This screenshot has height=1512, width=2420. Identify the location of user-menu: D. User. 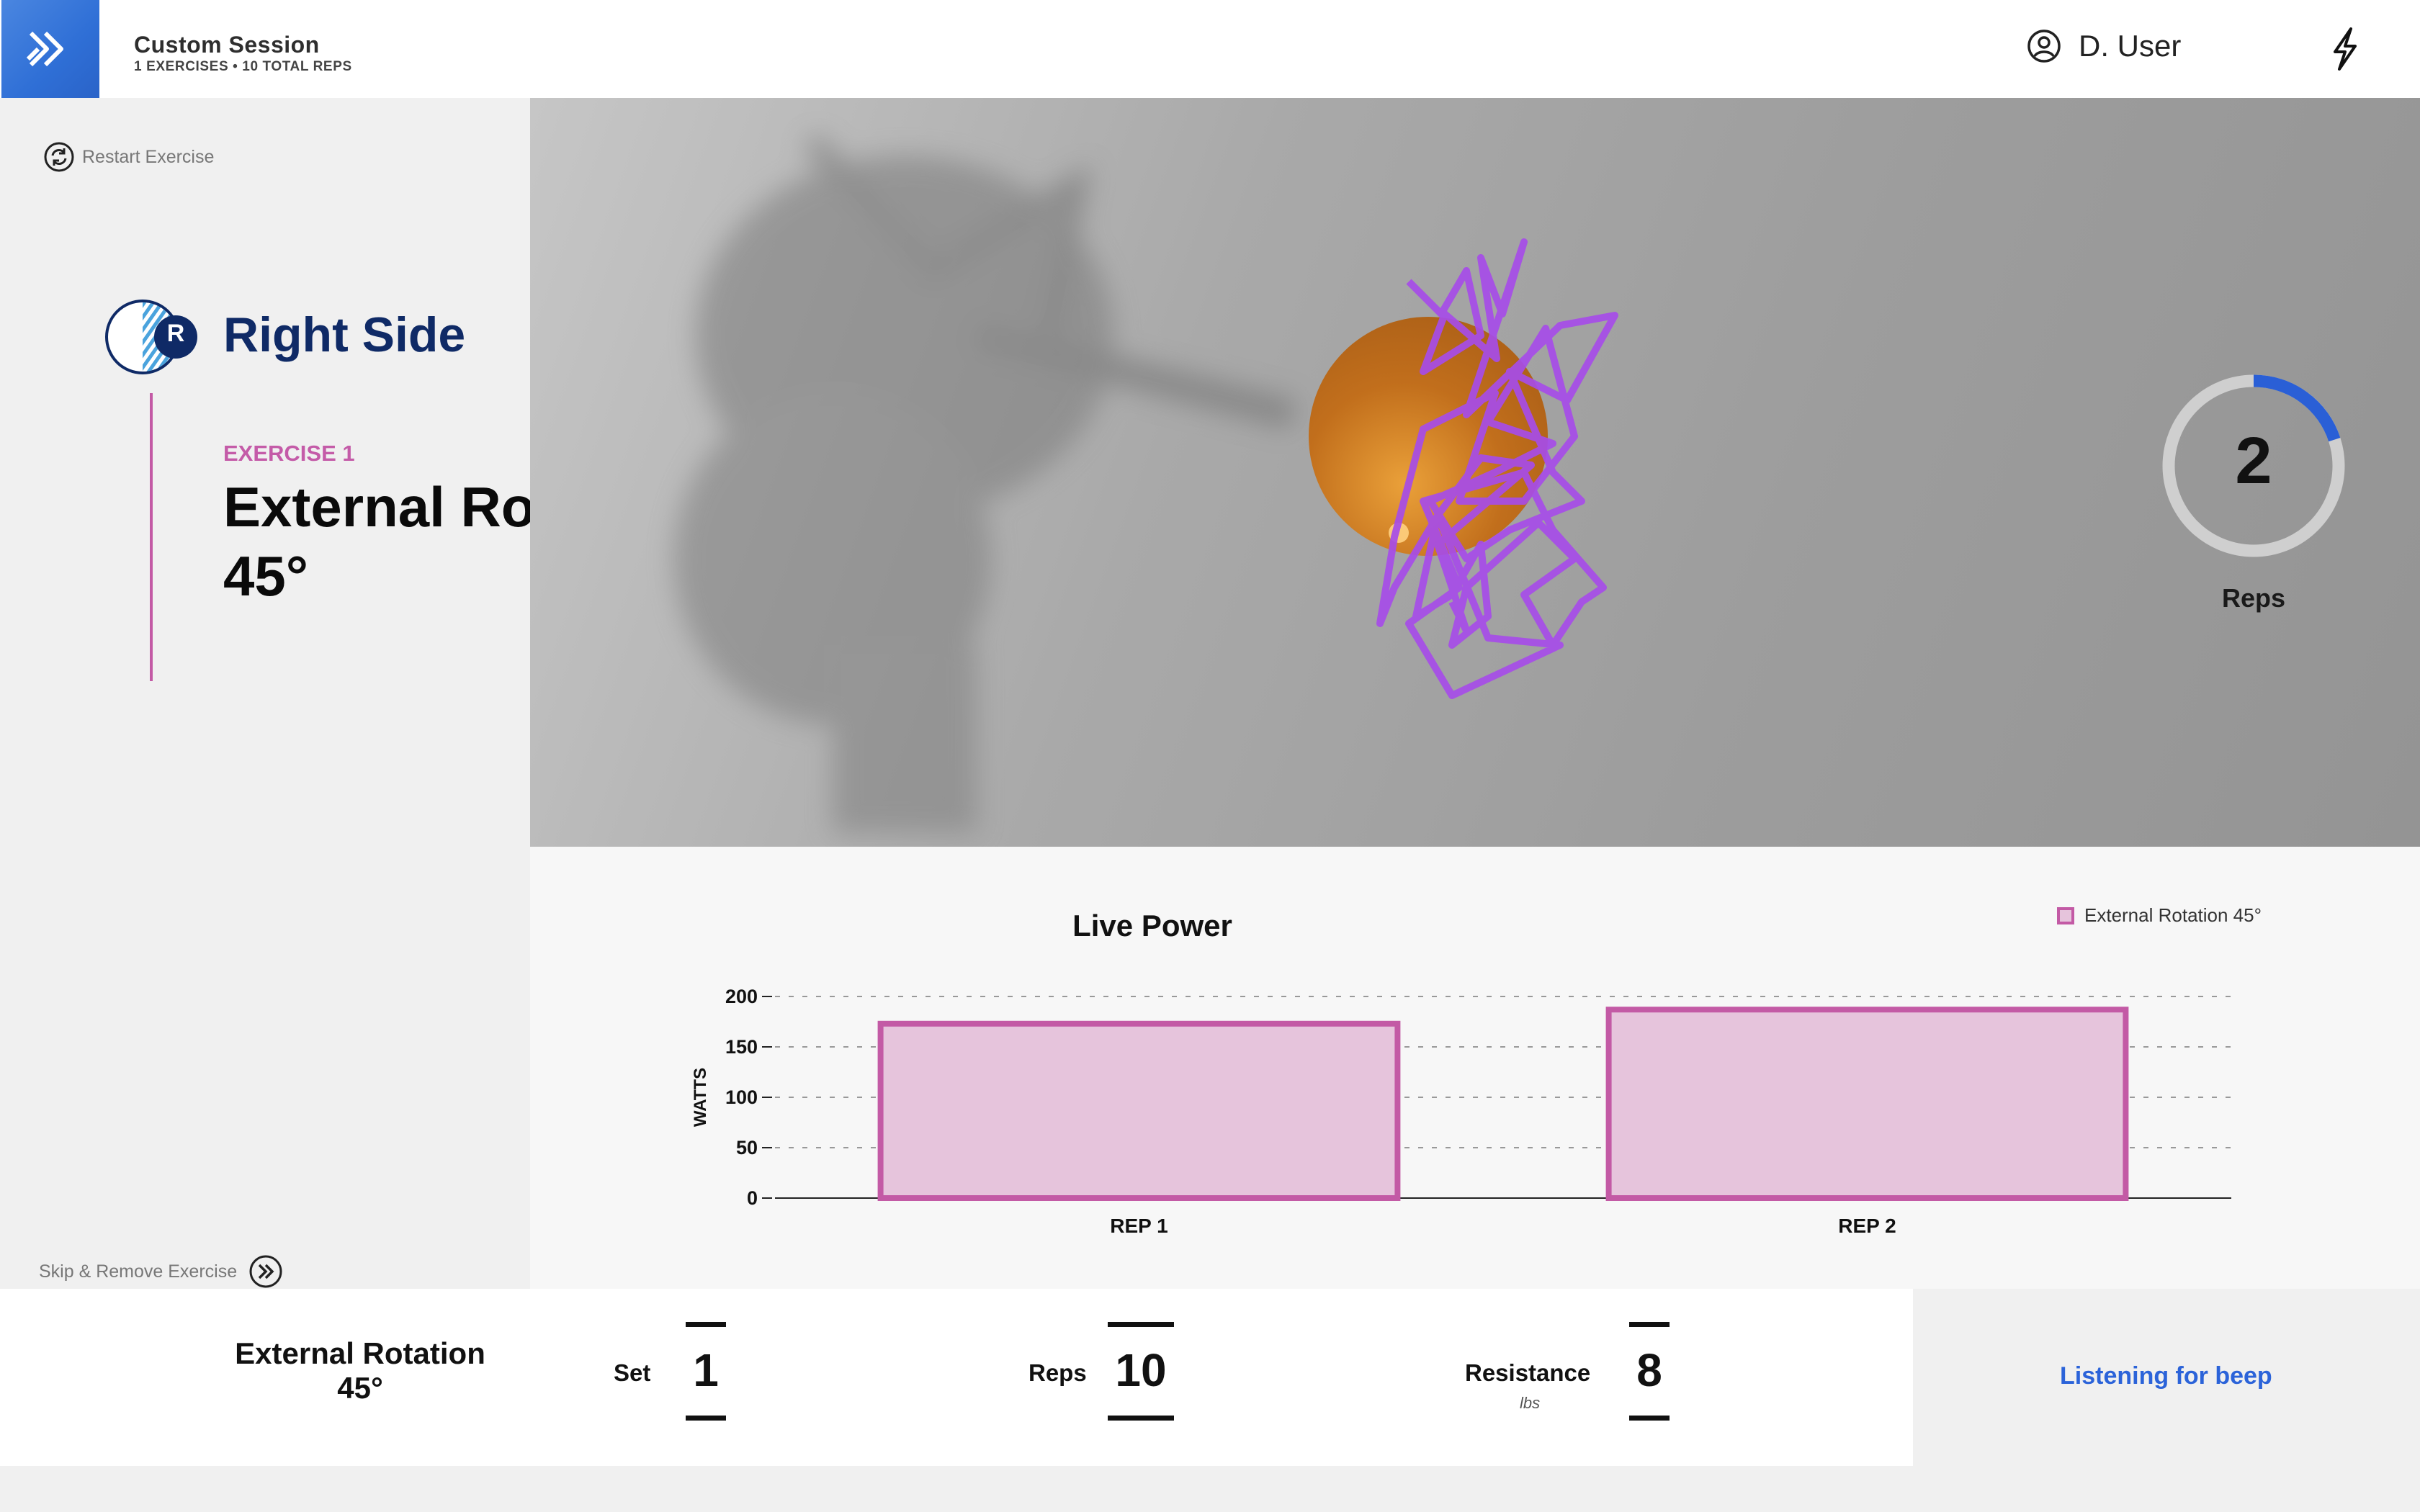
(2104, 46).